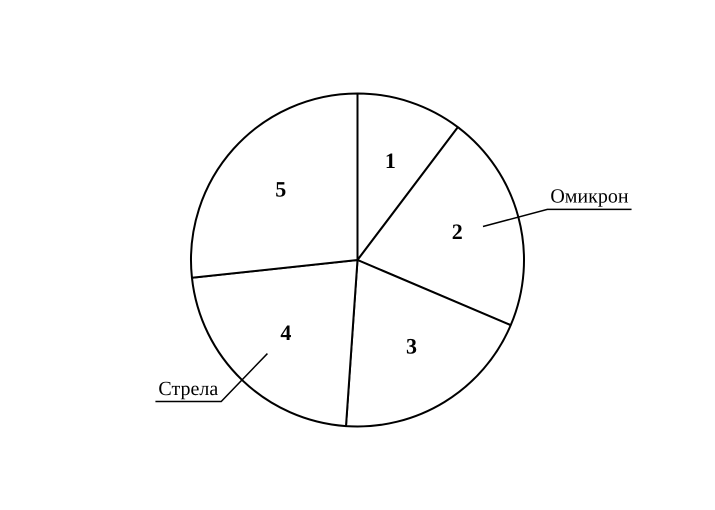 This screenshot has width=715, height=510. What do you see at coordinates (589, 197) in the screenshot?
I see `text: Омикрон` at bounding box center [589, 197].